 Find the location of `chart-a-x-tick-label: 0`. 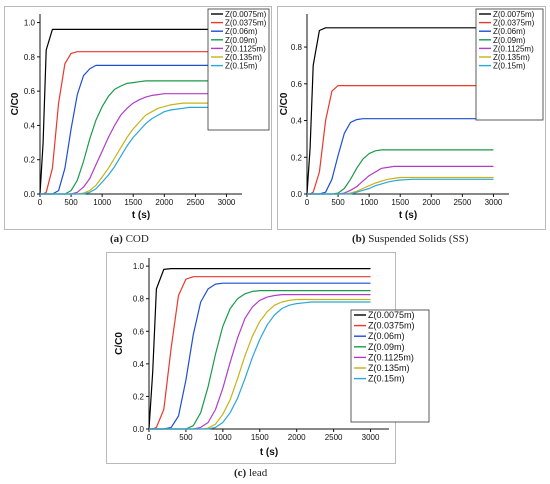

chart-a-x-tick-label: 0 is located at coordinates (40, 202).